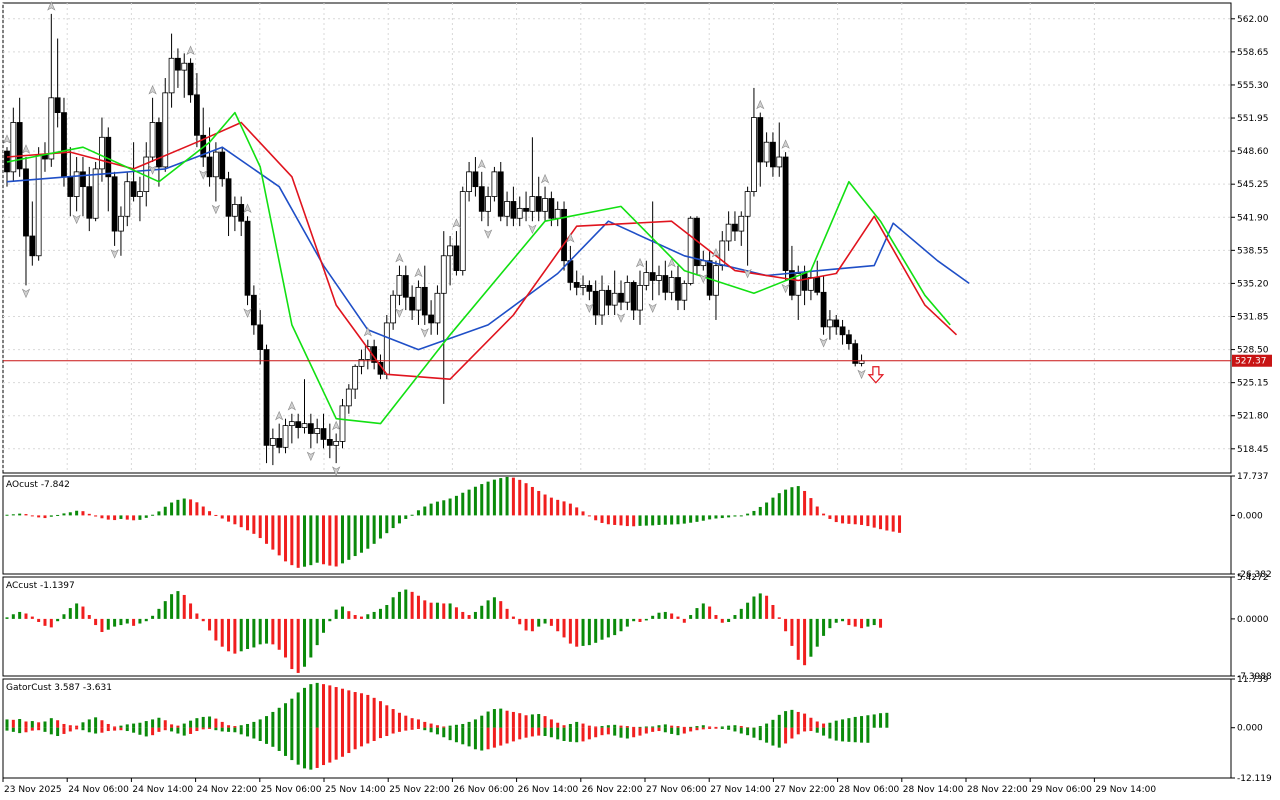 This screenshot has width=1280, height=800. I want to click on y-tick-label: 11.739, so click(1253, 680).